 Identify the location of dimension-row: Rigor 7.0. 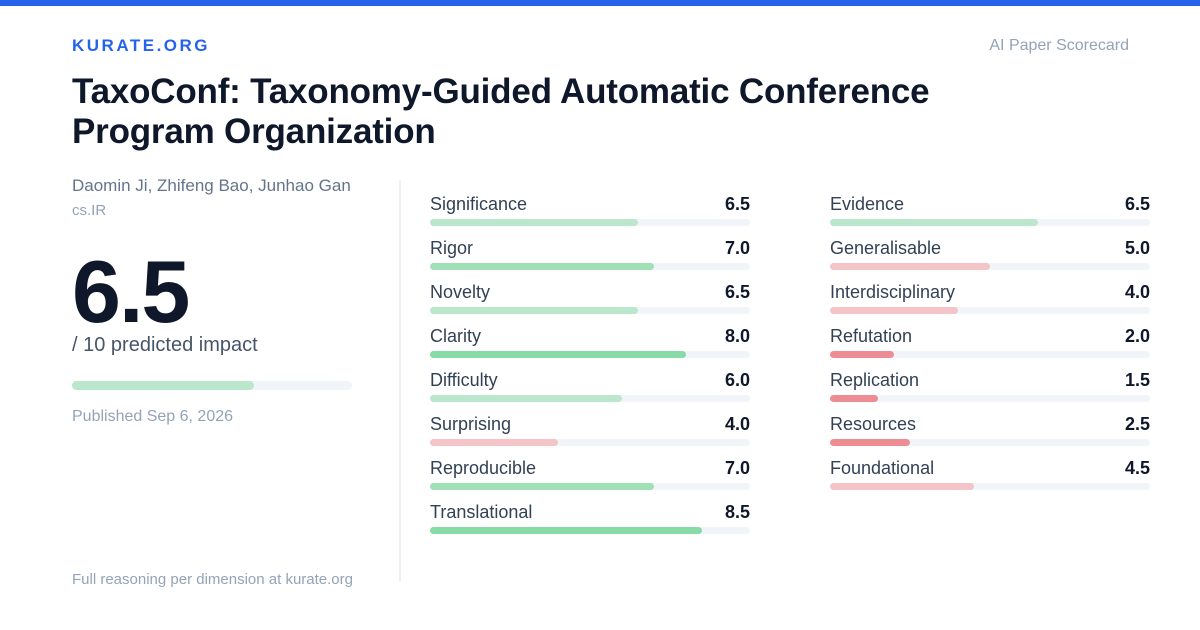
(590, 257).